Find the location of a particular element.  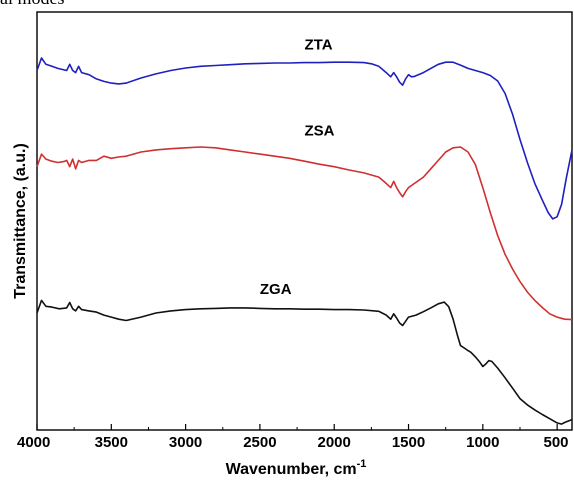

x-axis-title-text: Wavenumber, cm is located at coordinates (291, 469).